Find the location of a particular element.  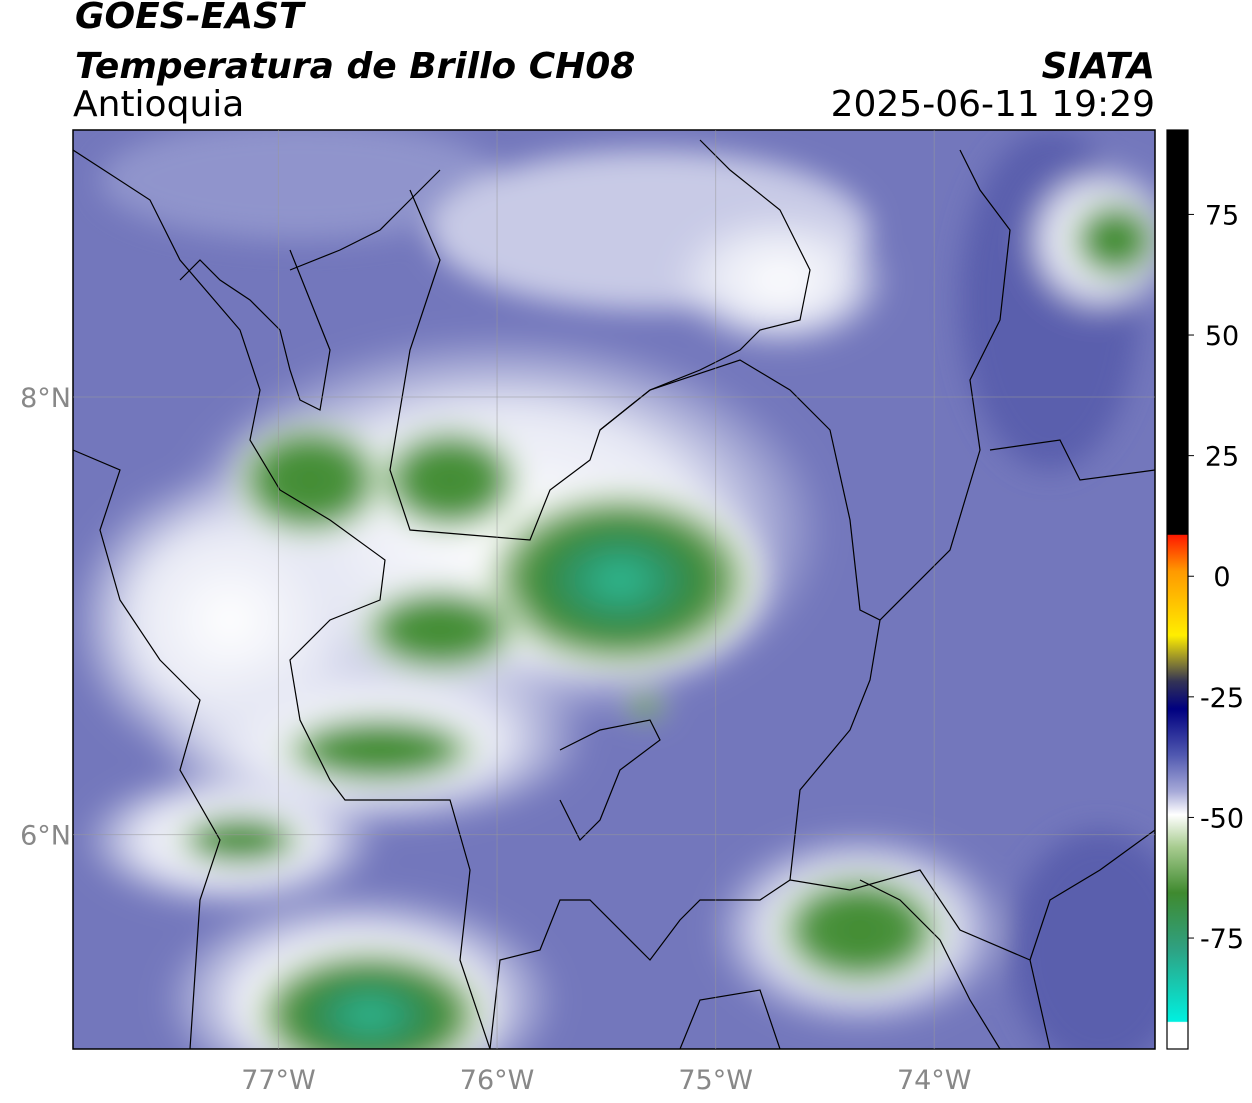

colorbar-tick-label: 25 is located at coordinates (1222, 457).